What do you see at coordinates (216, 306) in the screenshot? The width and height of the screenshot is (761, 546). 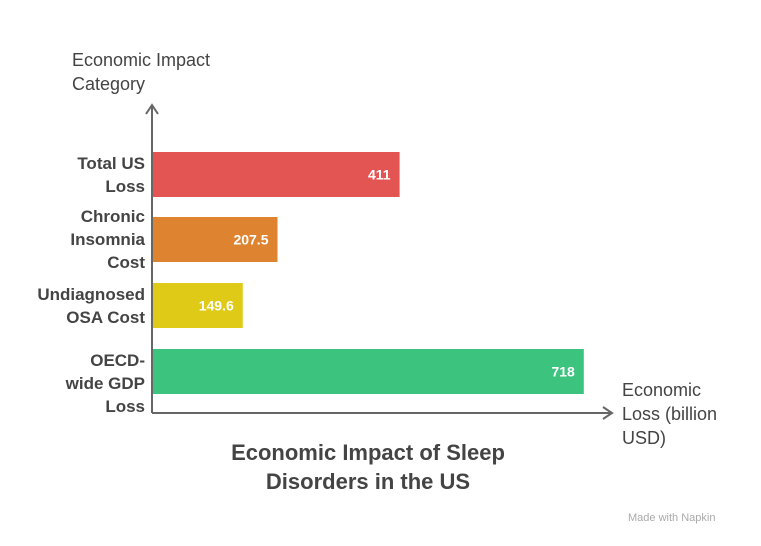 I see `bar-value-label: 149.6` at bounding box center [216, 306].